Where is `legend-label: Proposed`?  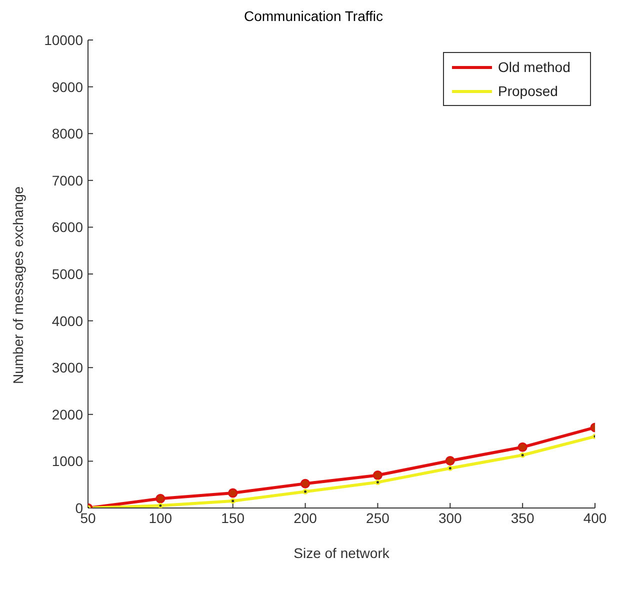
legend-label: Proposed is located at coordinates (528, 91).